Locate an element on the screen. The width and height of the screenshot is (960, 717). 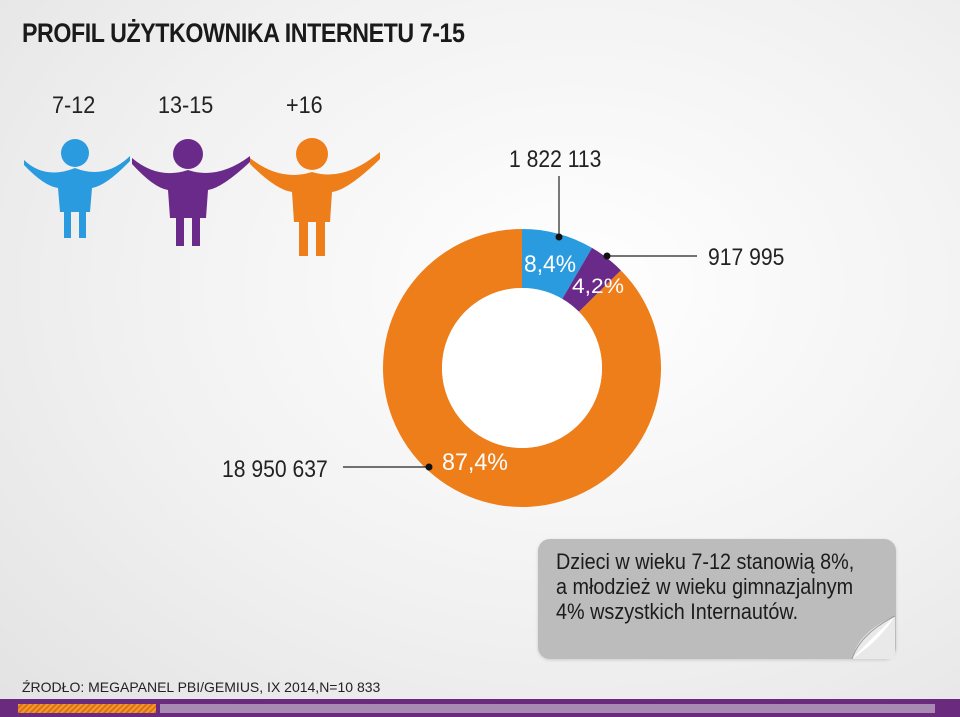
footer-stripe is located at coordinates (87, 708).